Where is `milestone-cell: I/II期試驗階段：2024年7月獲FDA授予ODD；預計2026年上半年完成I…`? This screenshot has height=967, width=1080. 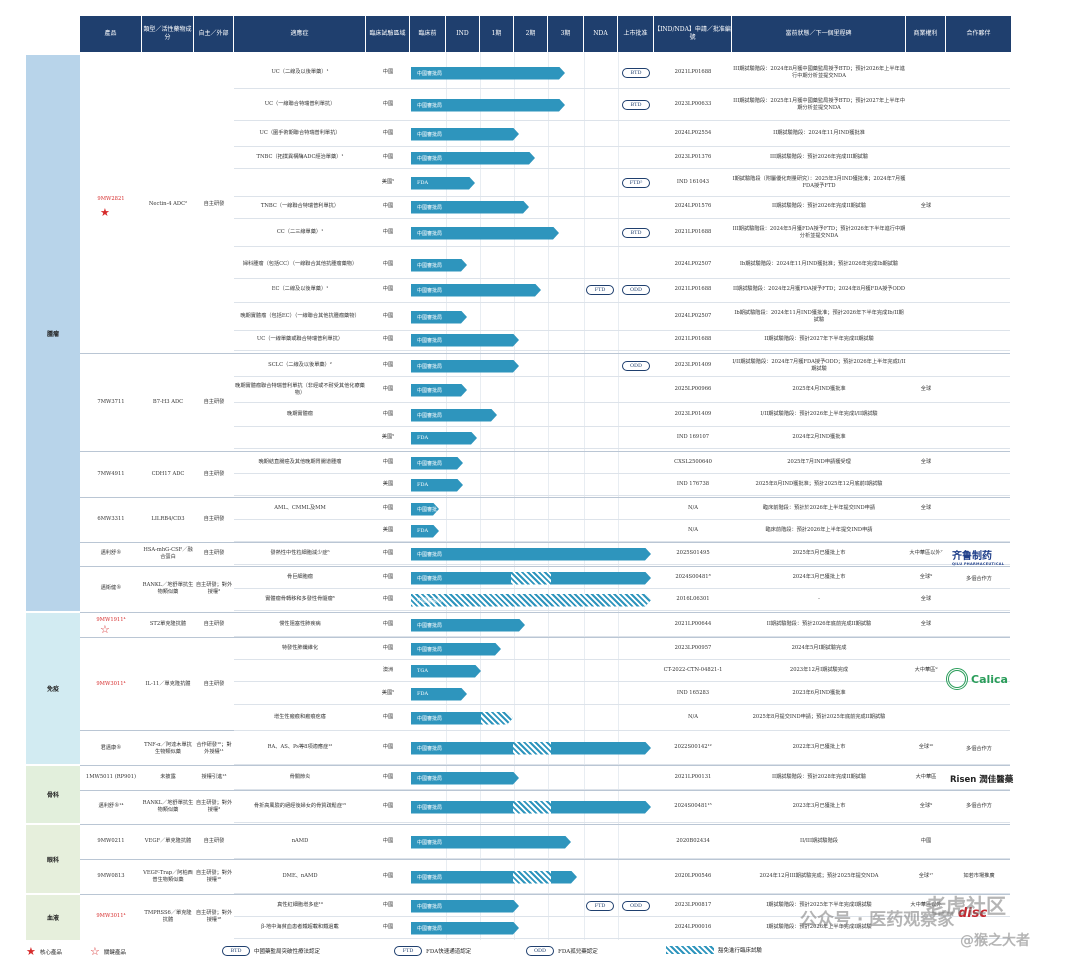 milestone-cell: I/II期試驗階段：2024年7月獲FDA授予ODD；預計2026年上半年完成I… is located at coordinates (819, 365).